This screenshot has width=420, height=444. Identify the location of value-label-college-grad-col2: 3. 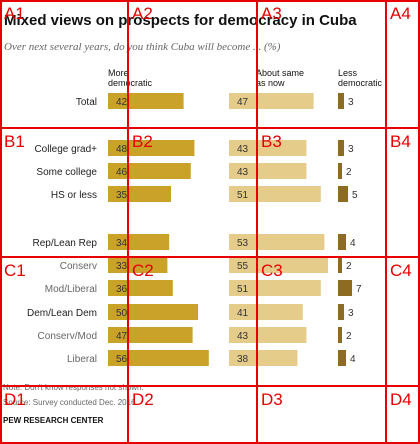
(351, 149).